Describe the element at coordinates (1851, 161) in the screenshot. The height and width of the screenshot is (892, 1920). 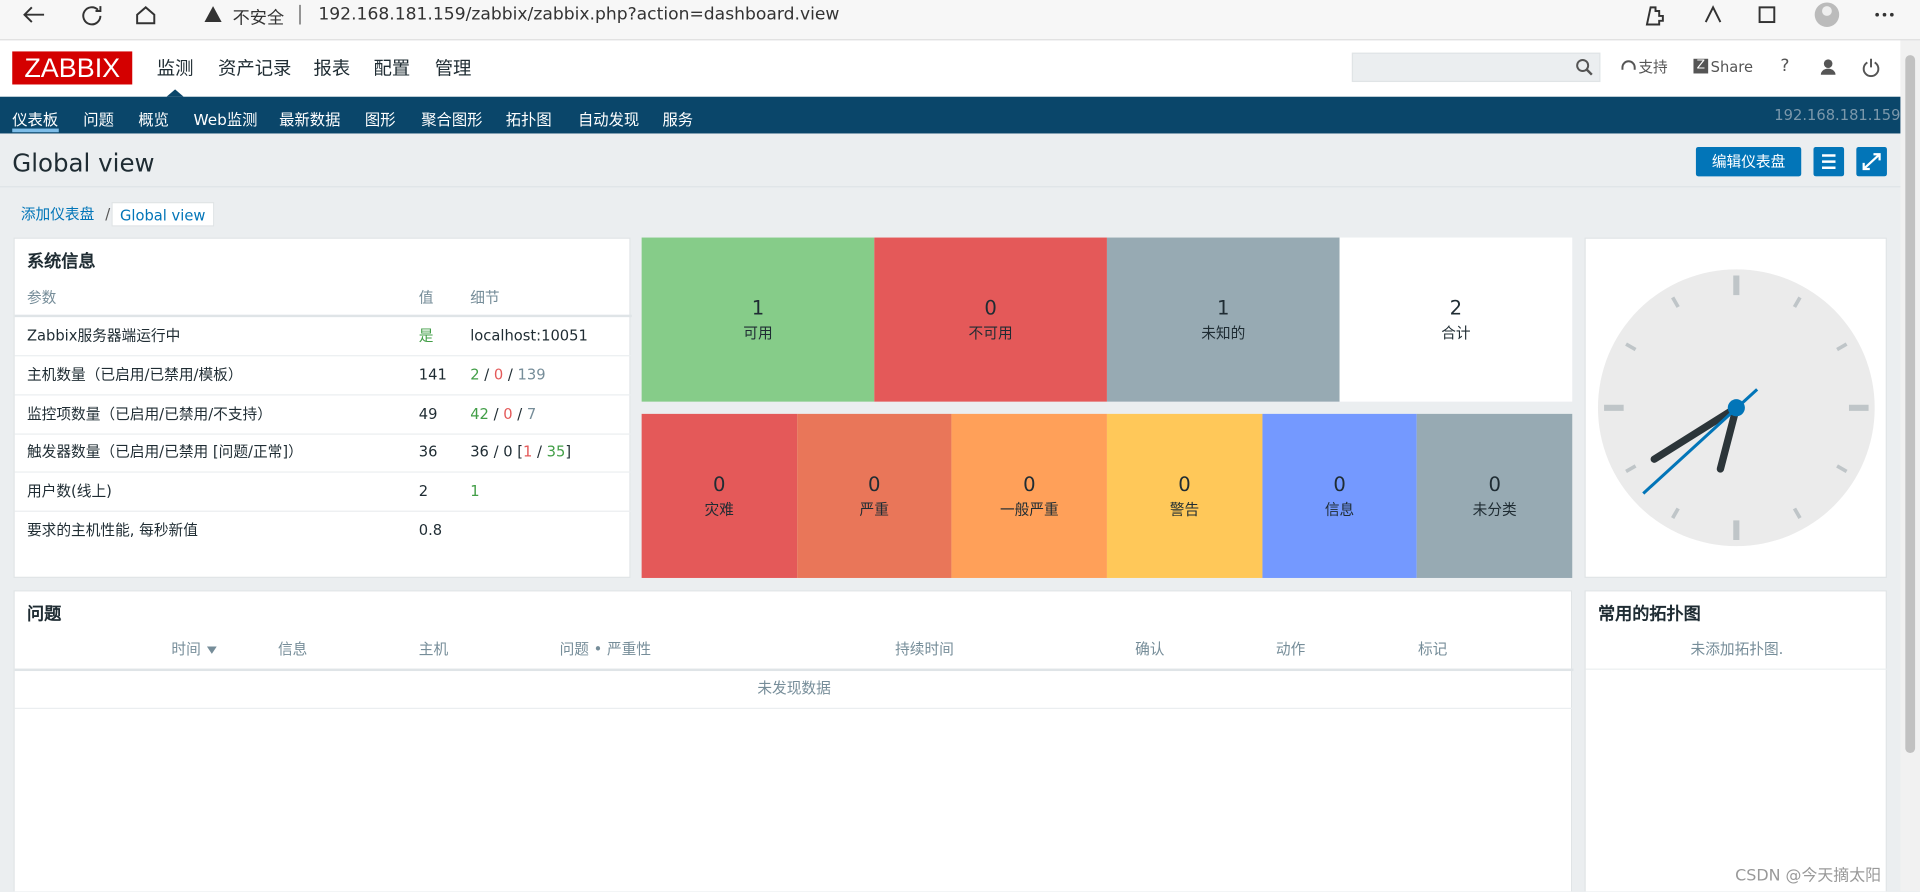
I see `view-buttons` at that location.